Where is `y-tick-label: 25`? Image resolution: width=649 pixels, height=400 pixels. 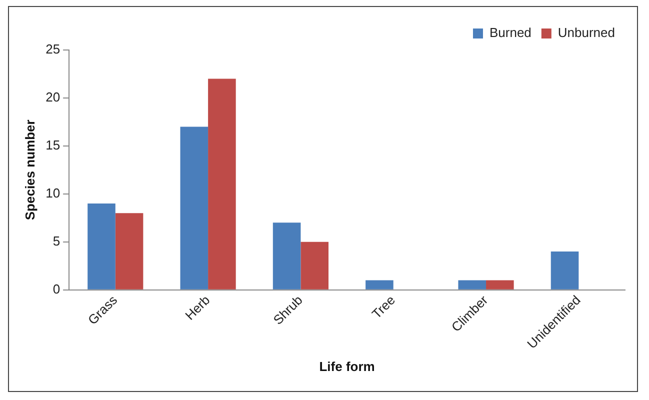
y-tick-label: 25 is located at coordinates (53, 49).